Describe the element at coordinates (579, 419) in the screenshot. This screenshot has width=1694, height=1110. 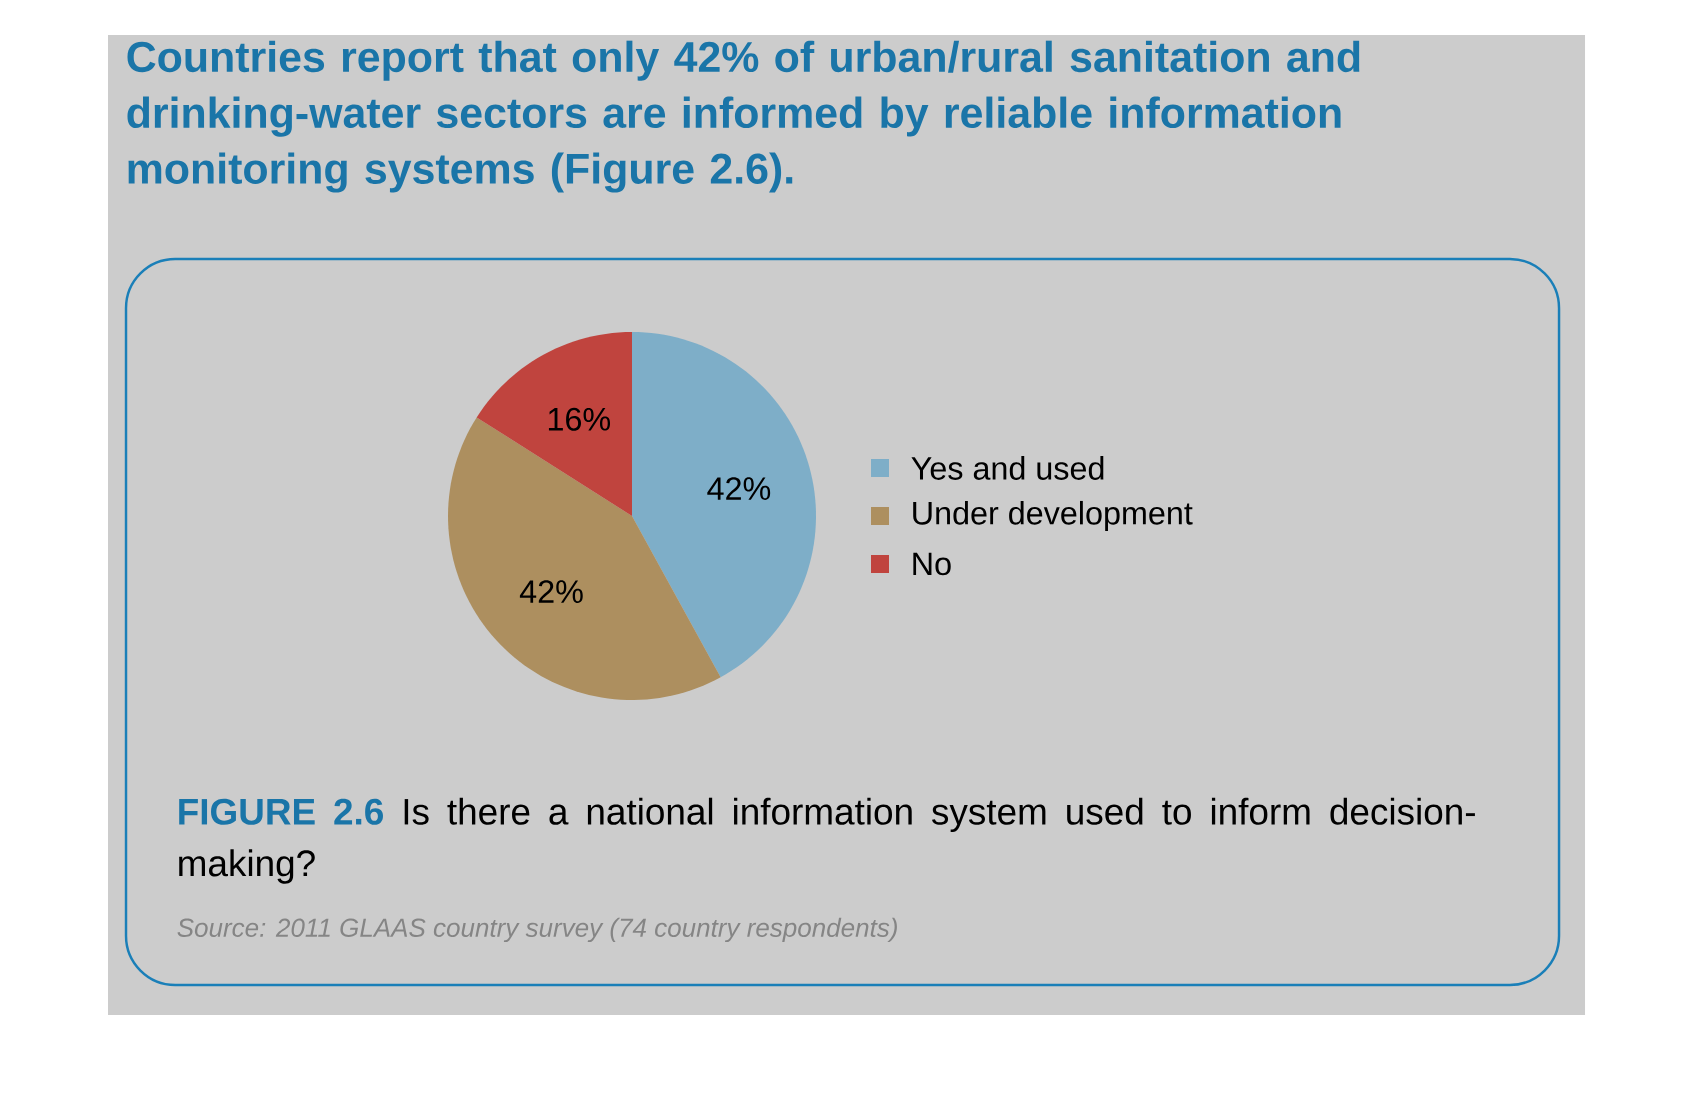
I see `data-label: 16%` at that location.